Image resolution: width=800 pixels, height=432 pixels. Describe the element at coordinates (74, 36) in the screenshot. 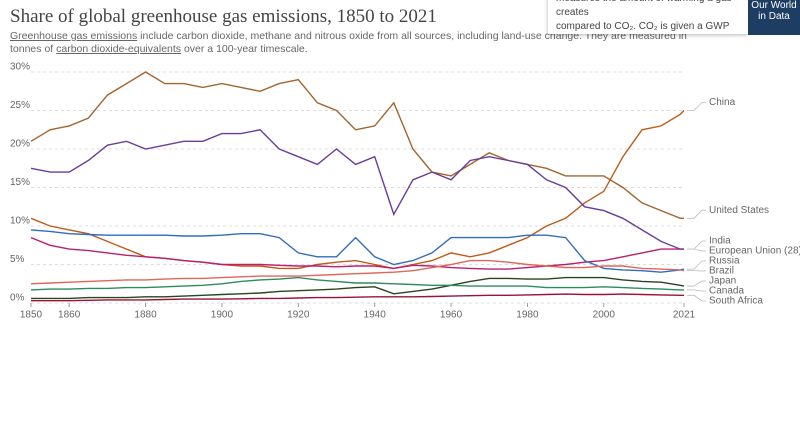

I see `subtitle-link: Greenhouse gas emissions` at that location.